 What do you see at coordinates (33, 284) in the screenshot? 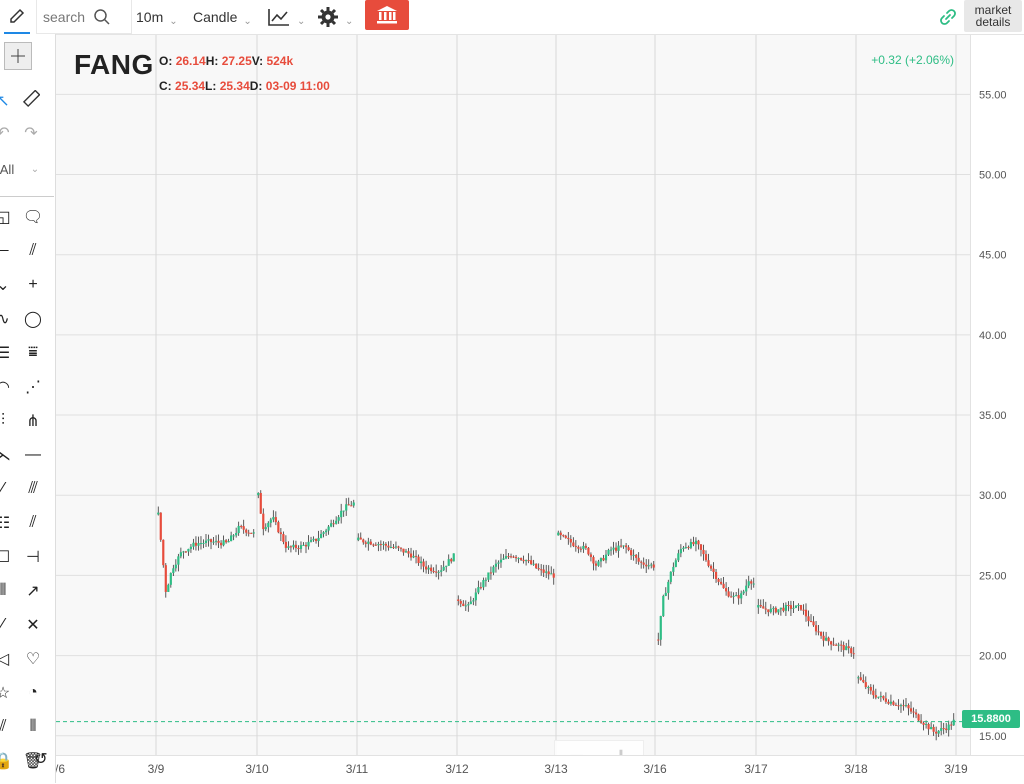
I see `cross-tool-icon: +` at bounding box center [33, 284].